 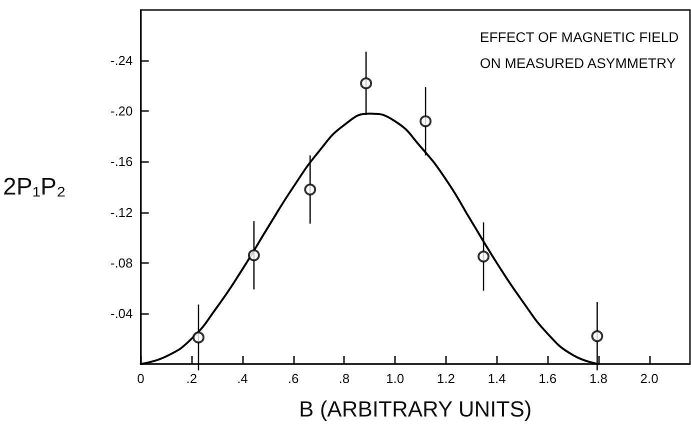 What do you see at coordinates (579, 50) in the screenshot?
I see `annotation: EFFECT OF MAGNETIC FIELD ON MEASURED ASYMMETRY` at bounding box center [579, 50].